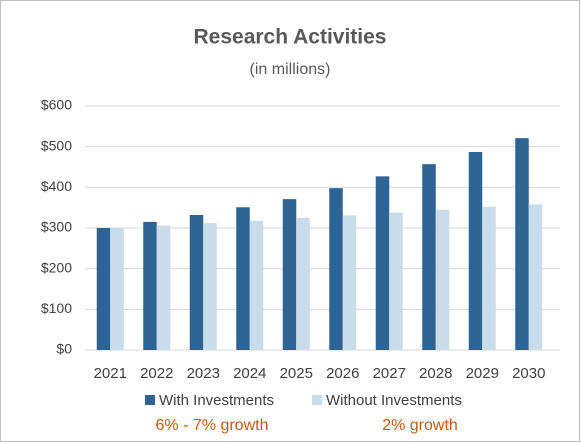 This screenshot has width=581, height=443. What do you see at coordinates (56, 186) in the screenshot?
I see `y-tick-label: $400` at bounding box center [56, 186].